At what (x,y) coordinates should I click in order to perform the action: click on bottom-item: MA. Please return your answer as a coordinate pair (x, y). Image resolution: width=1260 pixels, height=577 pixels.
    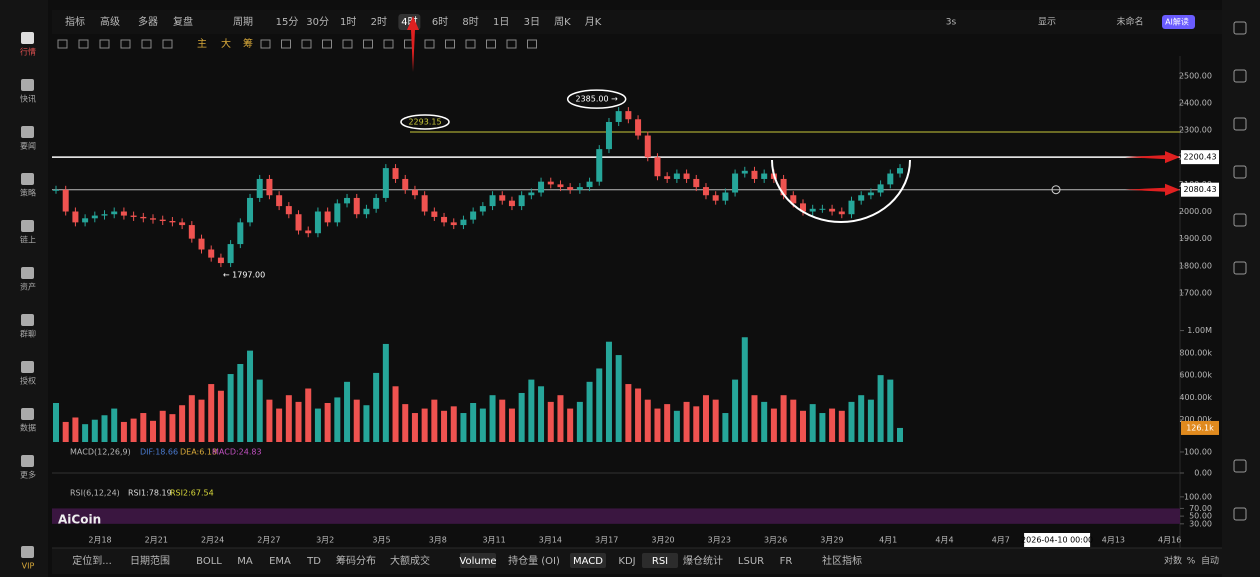
    Looking at the image, I should click on (245, 561).